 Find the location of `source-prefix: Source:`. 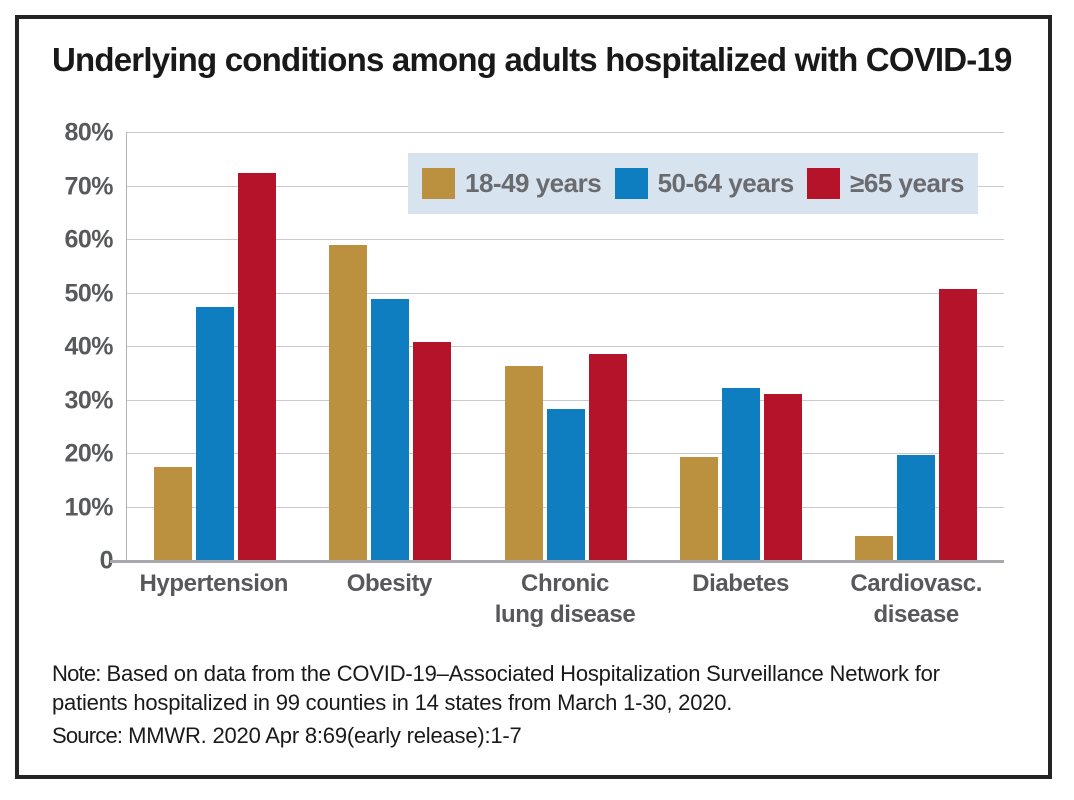

source-prefix: Source: is located at coordinates (87, 735).